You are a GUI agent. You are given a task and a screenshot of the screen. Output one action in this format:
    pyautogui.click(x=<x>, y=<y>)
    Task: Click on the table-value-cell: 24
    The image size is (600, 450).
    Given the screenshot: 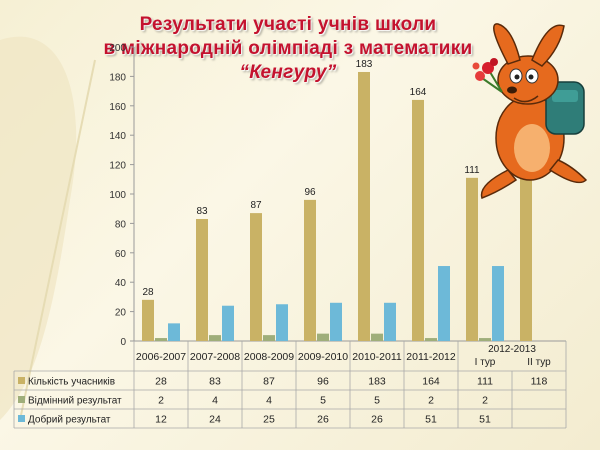 What is the action you would take?
    pyautogui.click(x=215, y=420)
    